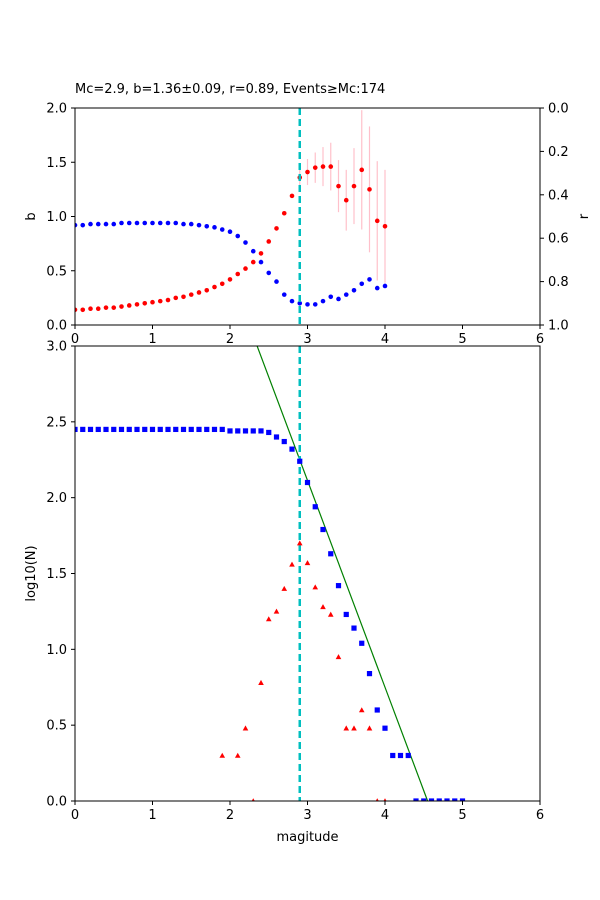  Describe the element at coordinates (56, 802) in the screenshot. I see `bottom-y-tick-label: 0.0` at that location.